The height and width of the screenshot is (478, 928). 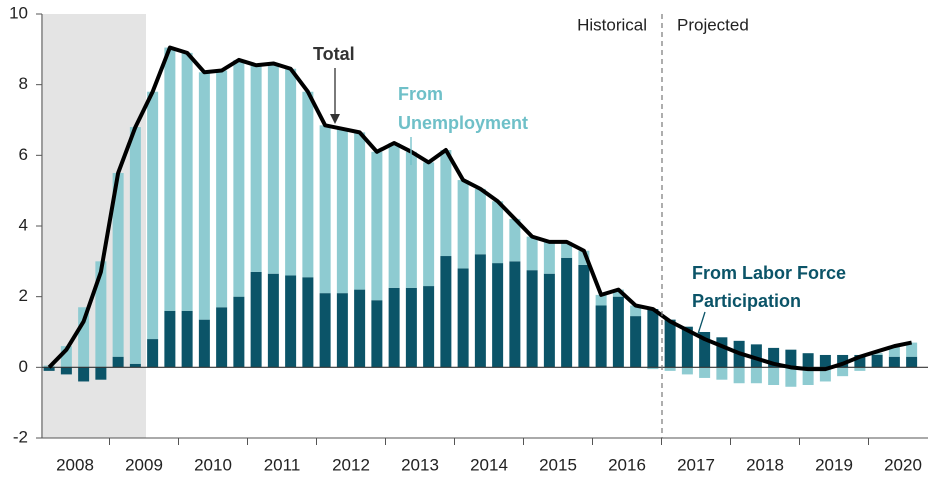 What do you see at coordinates (23, 83) in the screenshot?
I see `y-tick-label: 8` at bounding box center [23, 83].